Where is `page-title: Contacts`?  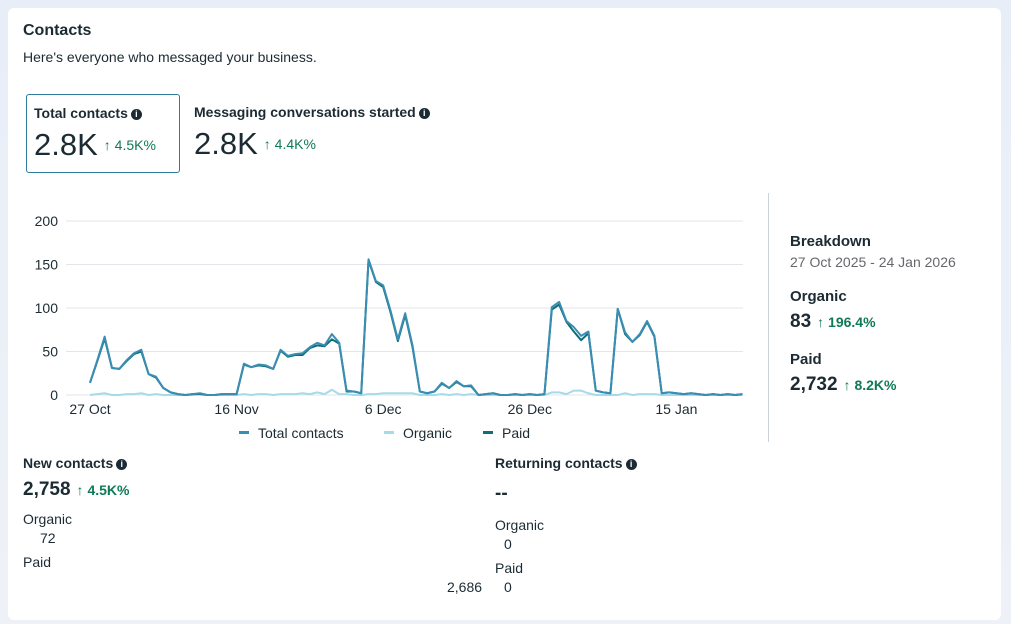 page-title: Contacts is located at coordinates (57, 30).